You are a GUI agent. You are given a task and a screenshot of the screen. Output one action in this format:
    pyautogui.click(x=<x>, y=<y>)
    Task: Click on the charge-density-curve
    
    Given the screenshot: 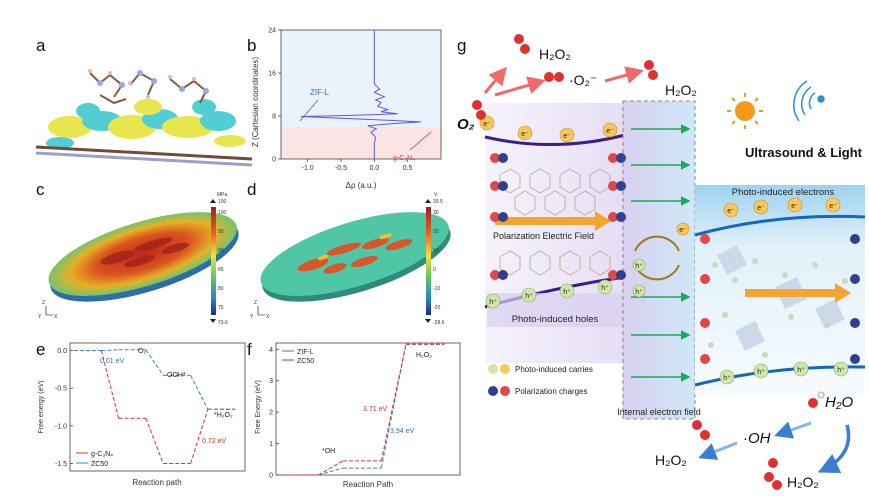 What is the action you would take?
    pyautogui.click(x=361, y=94)
    